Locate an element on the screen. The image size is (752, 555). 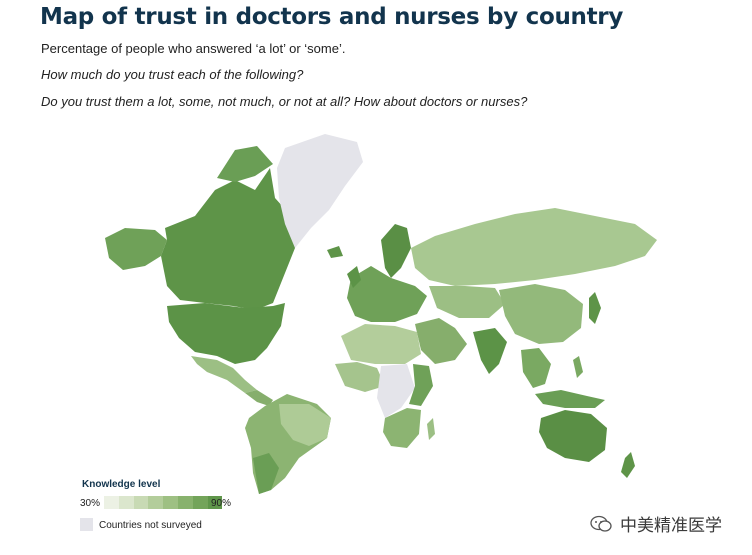
region-japan is located at coordinates (595, 308).